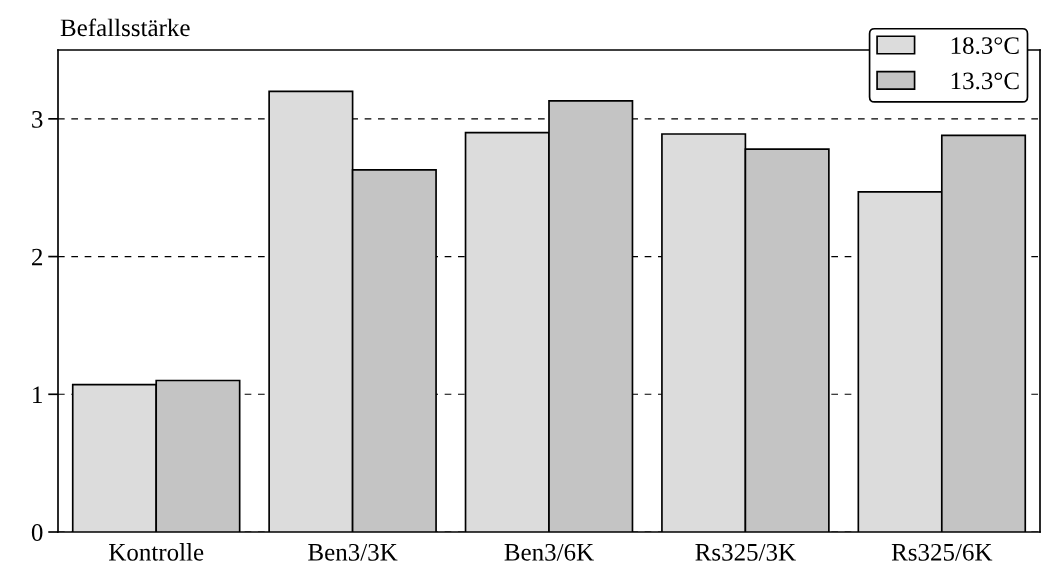  What do you see at coordinates (745, 552) in the screenshot?
I see `x-tick-label: Rs325/3K` at bounding box center [745, 552].